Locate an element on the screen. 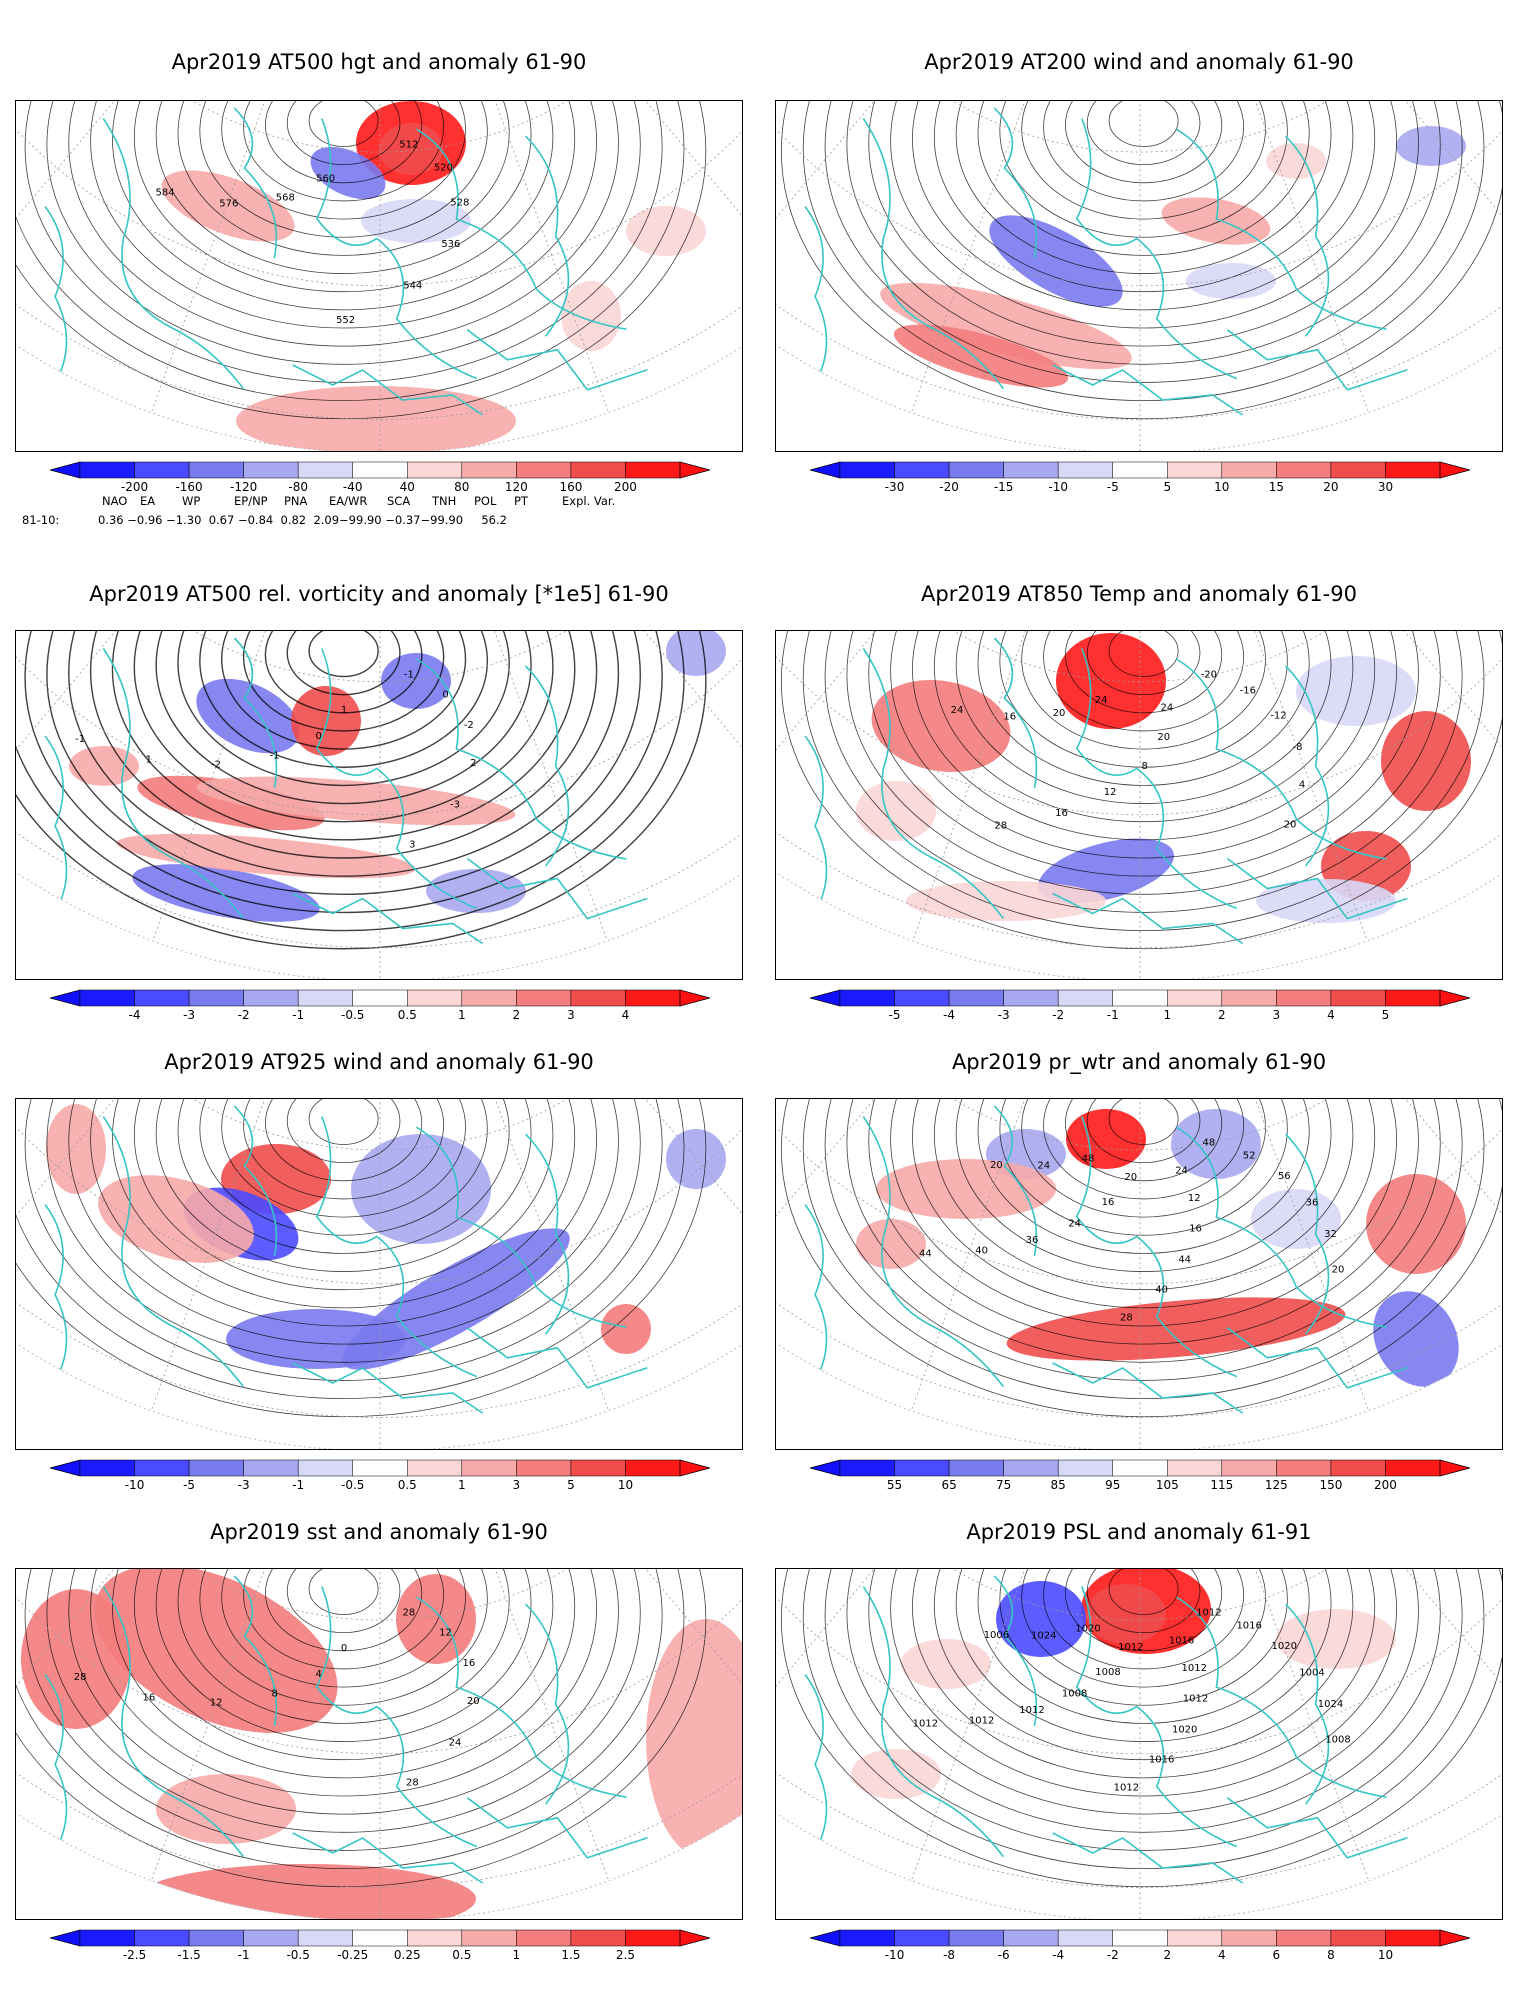 The width and height of the screenshot is (1520, 2000). contour-label: 1008 is located at coordinates (1337, 1739).